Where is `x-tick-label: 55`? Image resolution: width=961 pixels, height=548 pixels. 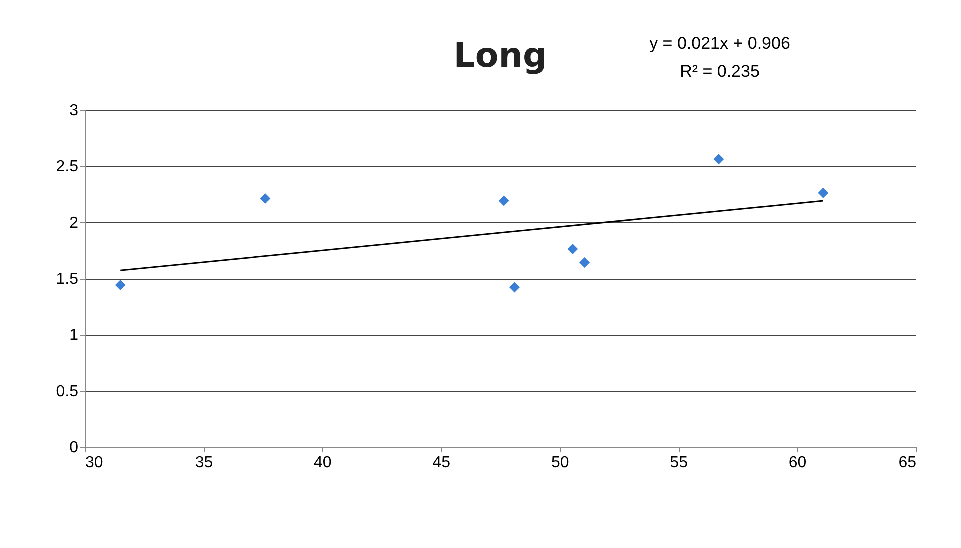 x-tick-label: 55 is located at coordinates (679, 463).